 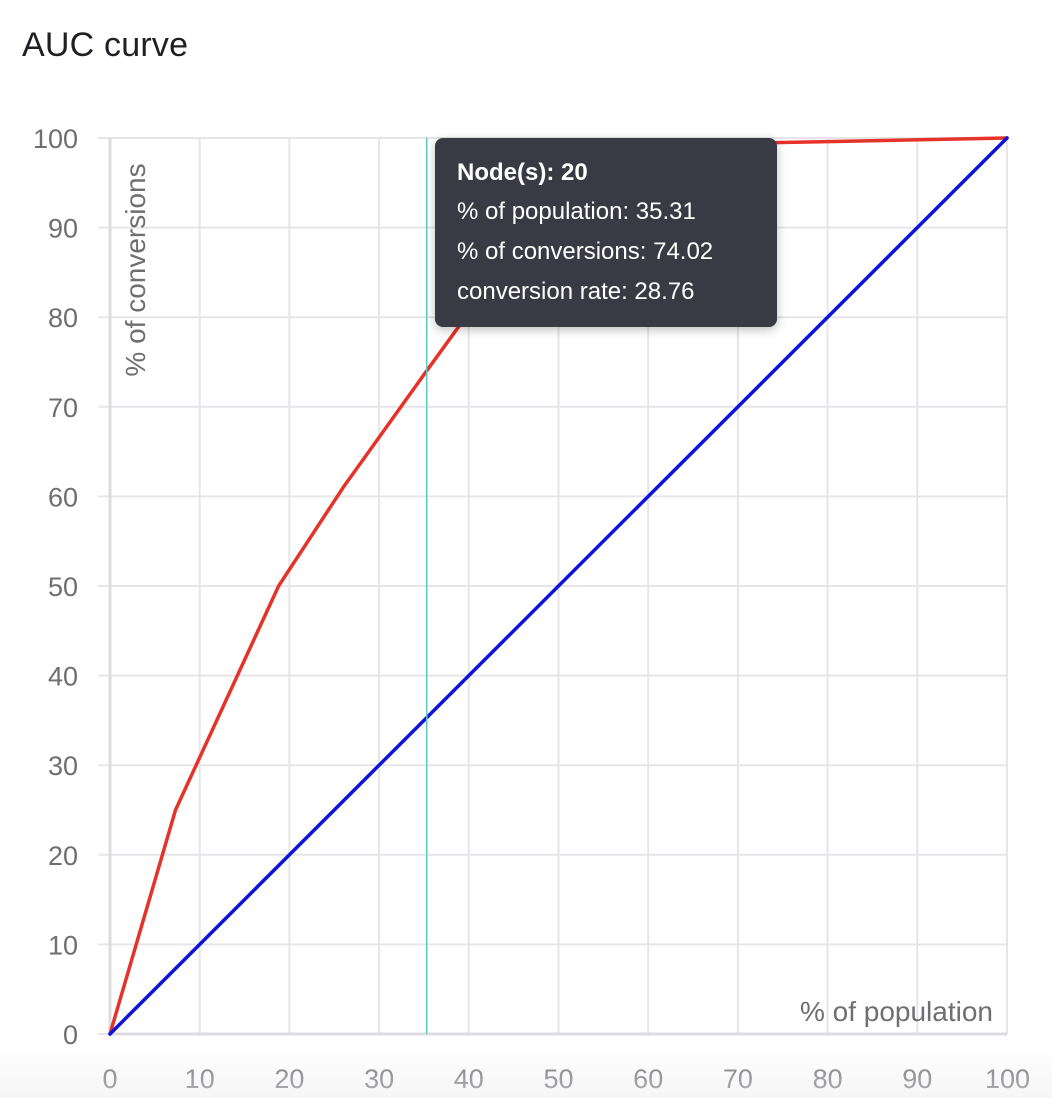 What do you see at coordinates (63, 497) in the screenshot?
I see `y-tick-label: 60` at bounding box center [63, 497].